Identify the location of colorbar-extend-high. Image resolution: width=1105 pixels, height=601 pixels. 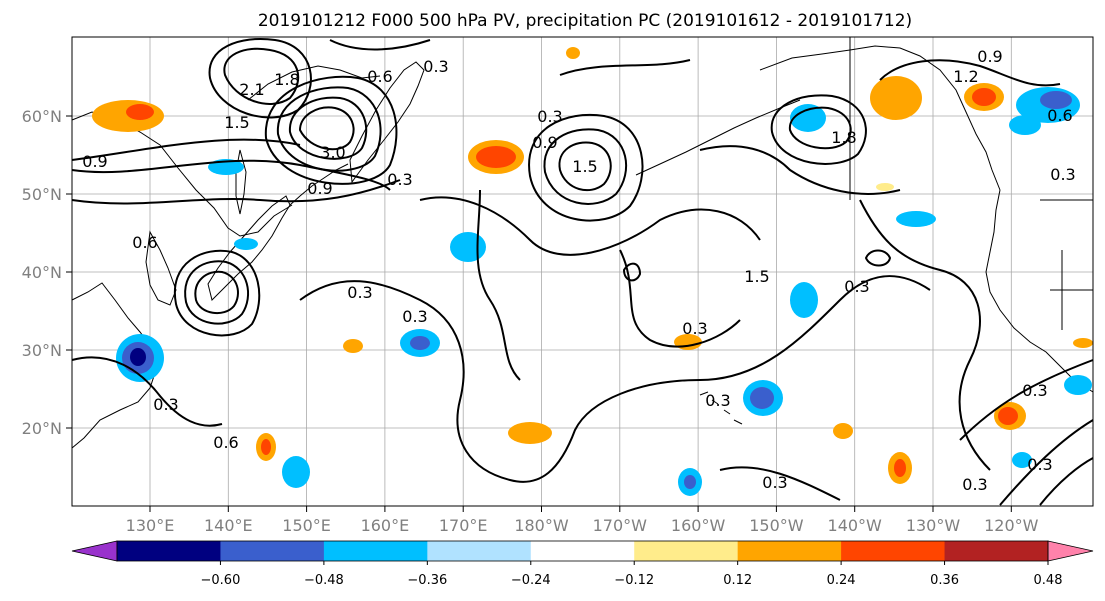
(1070, 551).